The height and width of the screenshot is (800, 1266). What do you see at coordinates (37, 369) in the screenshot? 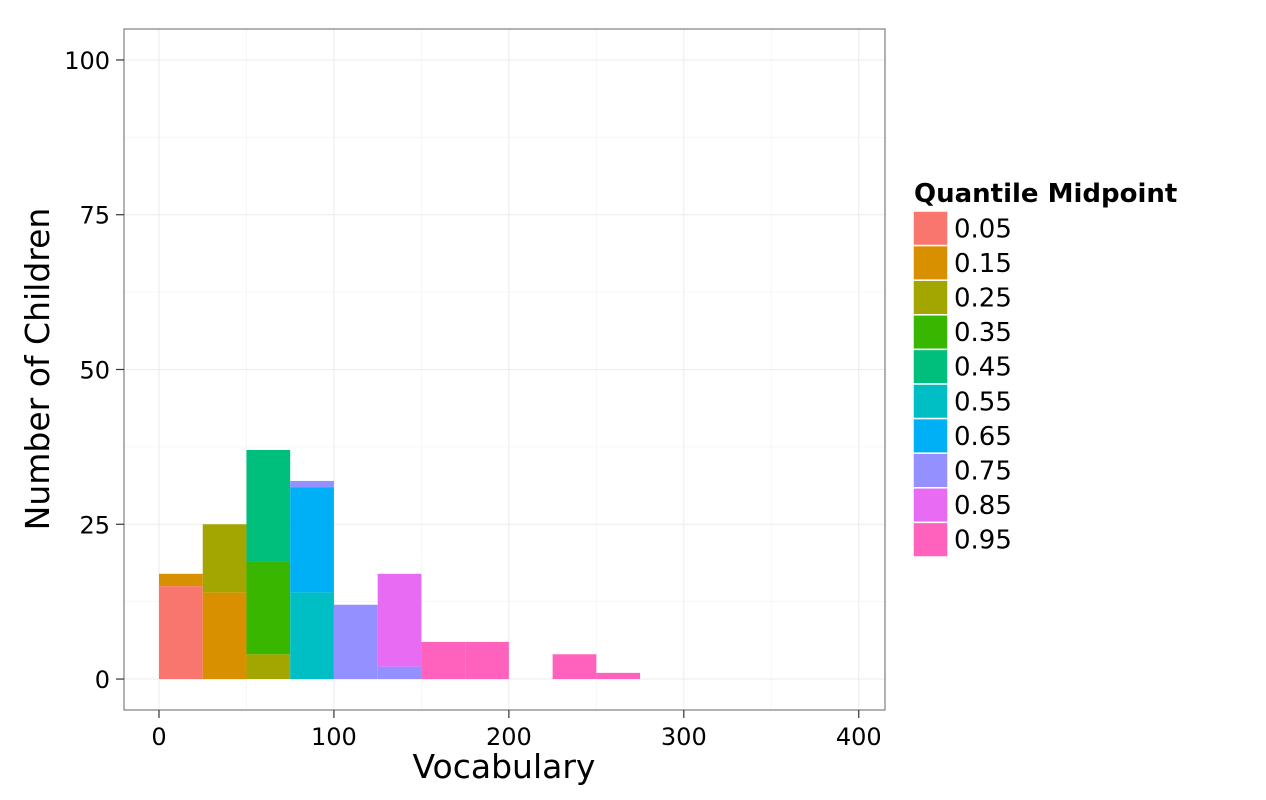
I see `y-axis-title: Number of Children` at bounding box center [37, 369].